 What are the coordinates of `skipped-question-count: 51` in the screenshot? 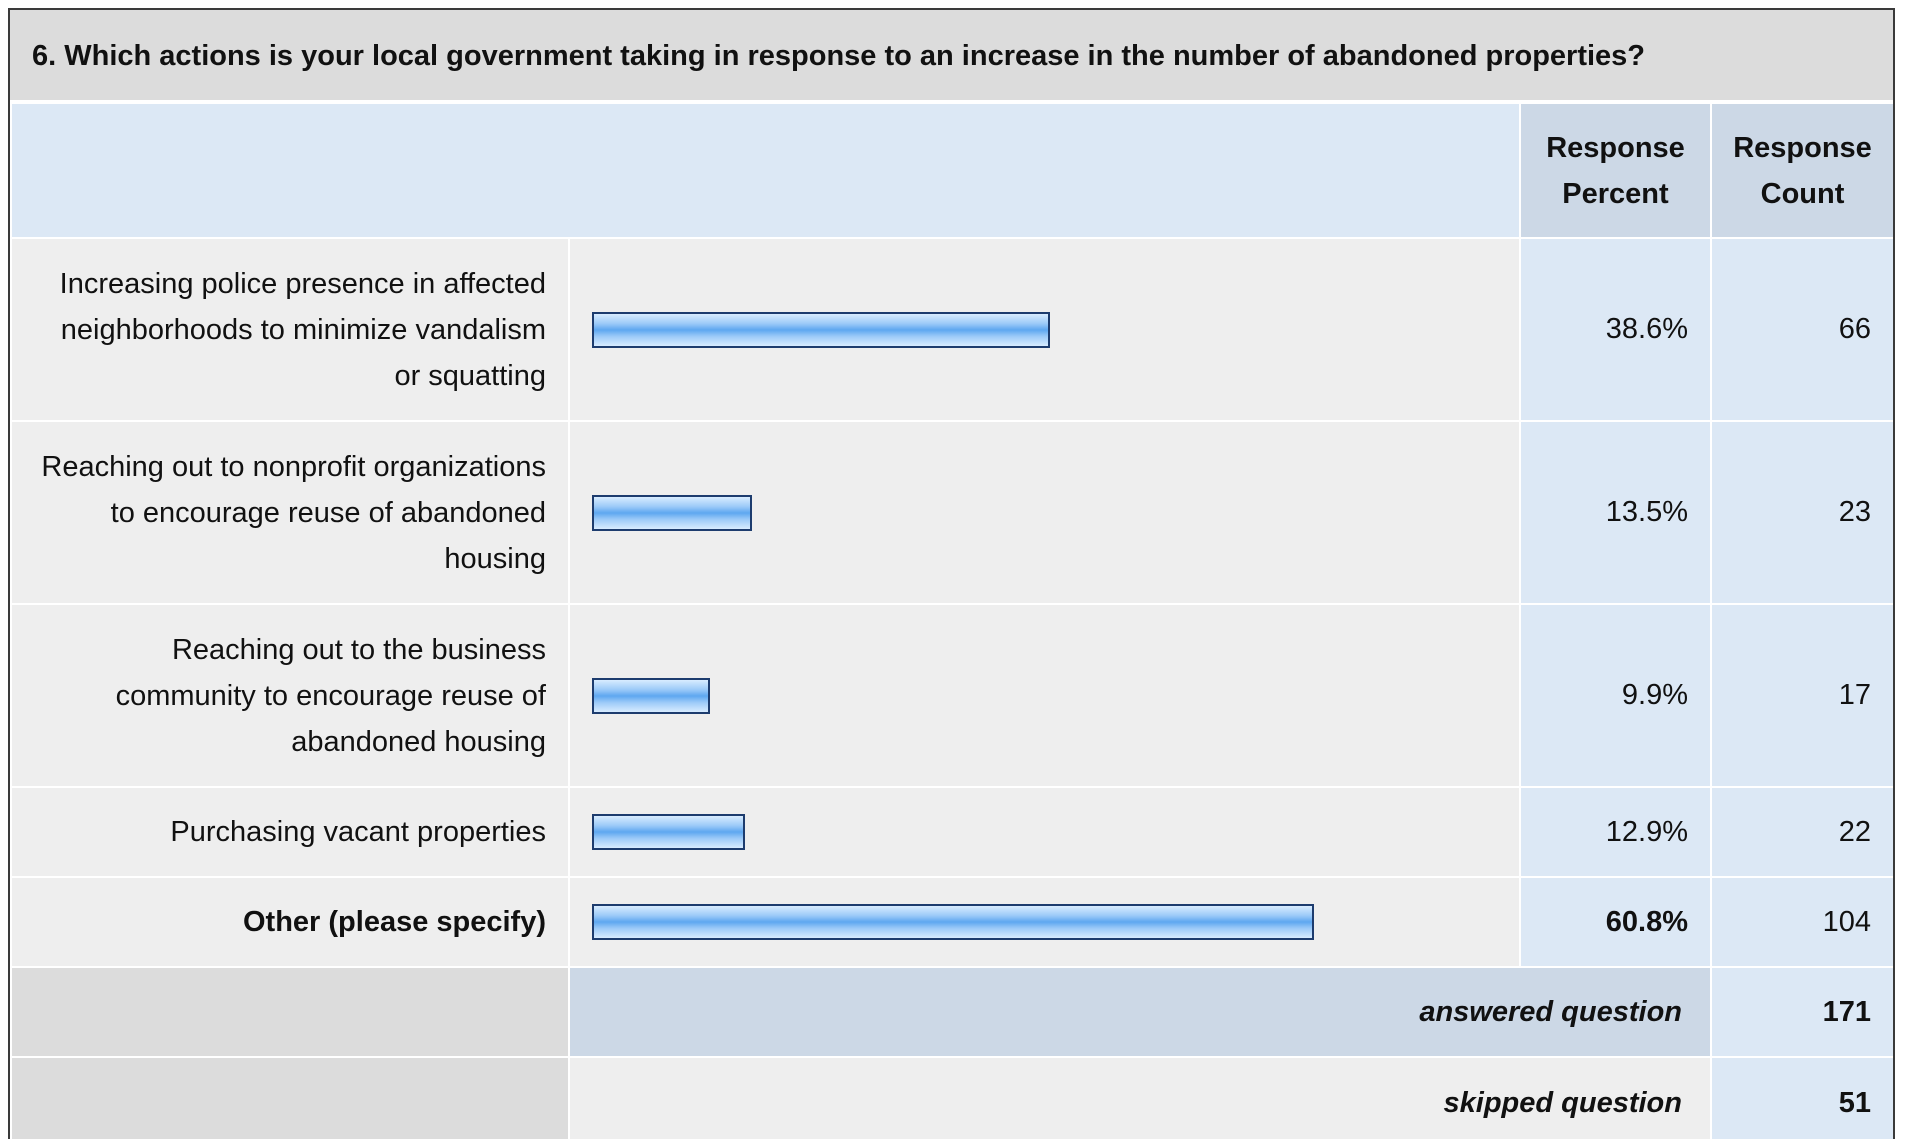 It's located at (1801, 1097).